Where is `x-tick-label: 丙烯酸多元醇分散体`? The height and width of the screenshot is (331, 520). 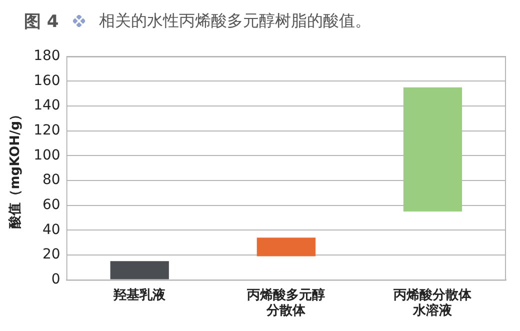 x-tick-label: 丙烯酸多元醇分散体 is located at coordinates (286, 302).